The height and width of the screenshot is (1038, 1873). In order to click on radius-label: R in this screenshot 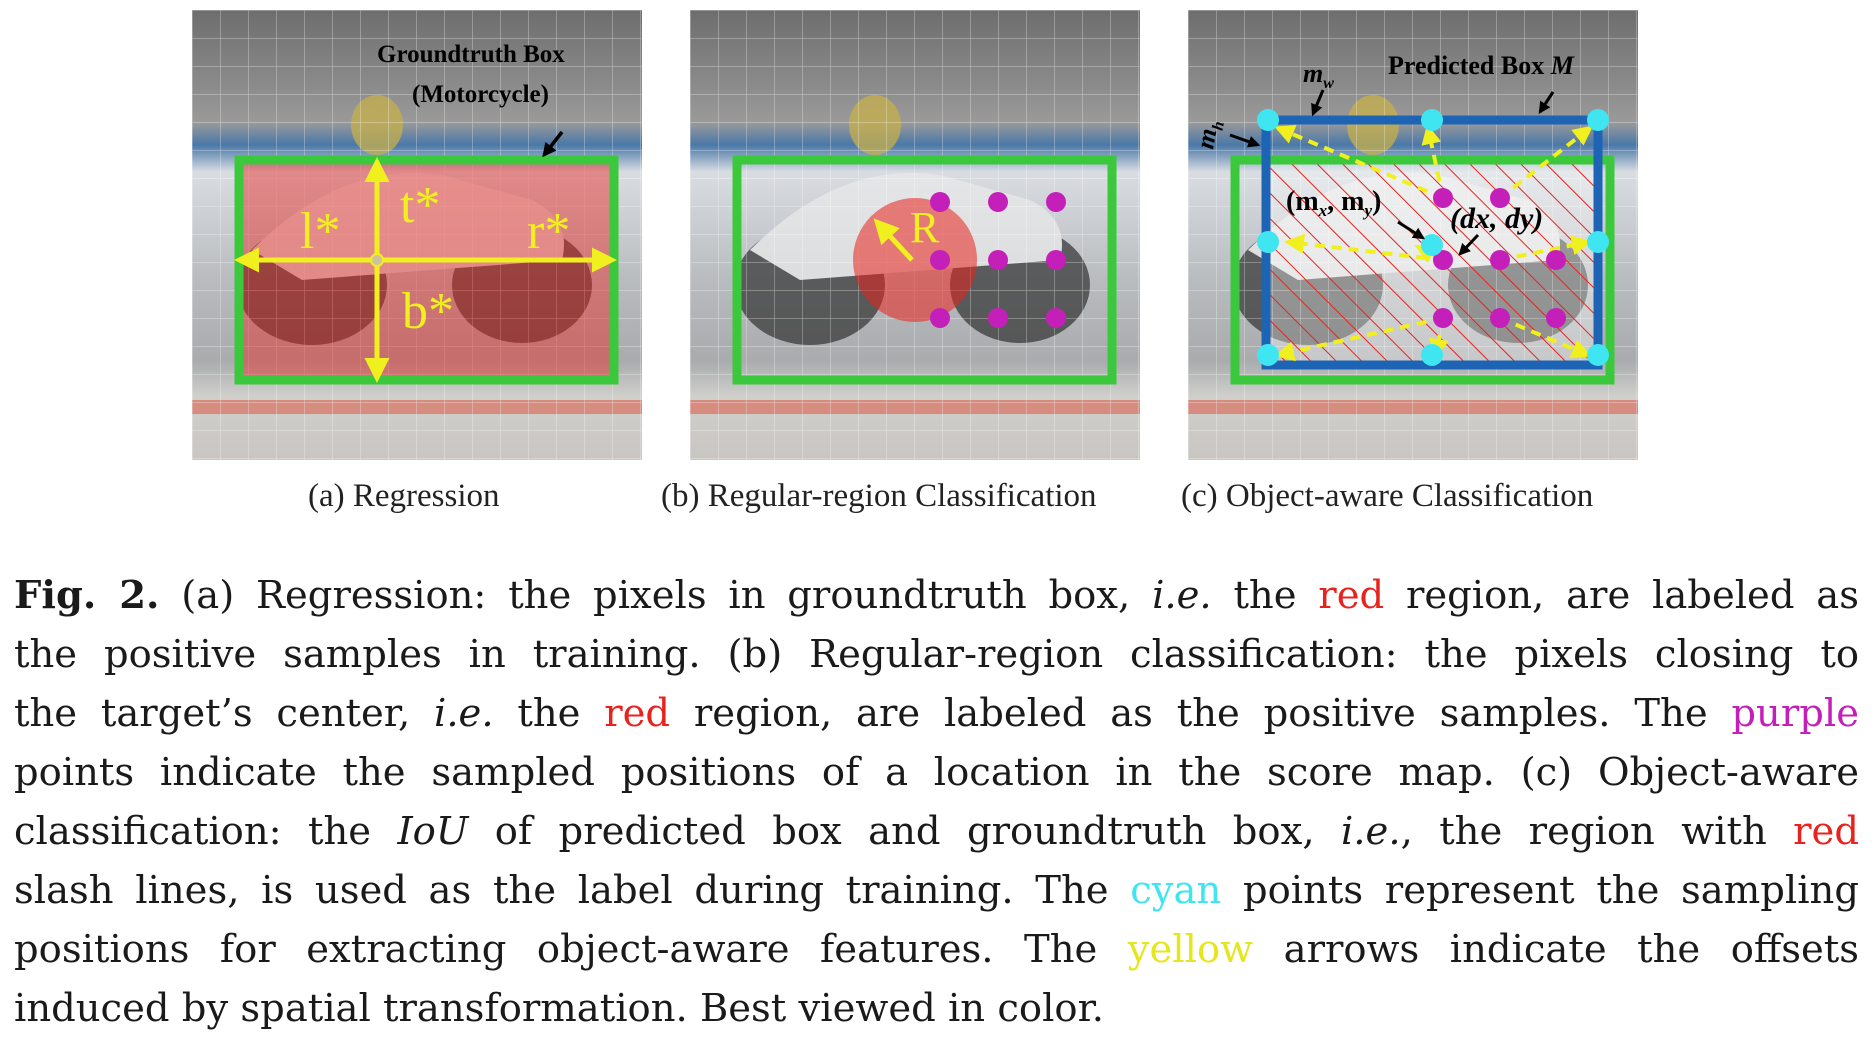, I will do `click(925, 227)`.